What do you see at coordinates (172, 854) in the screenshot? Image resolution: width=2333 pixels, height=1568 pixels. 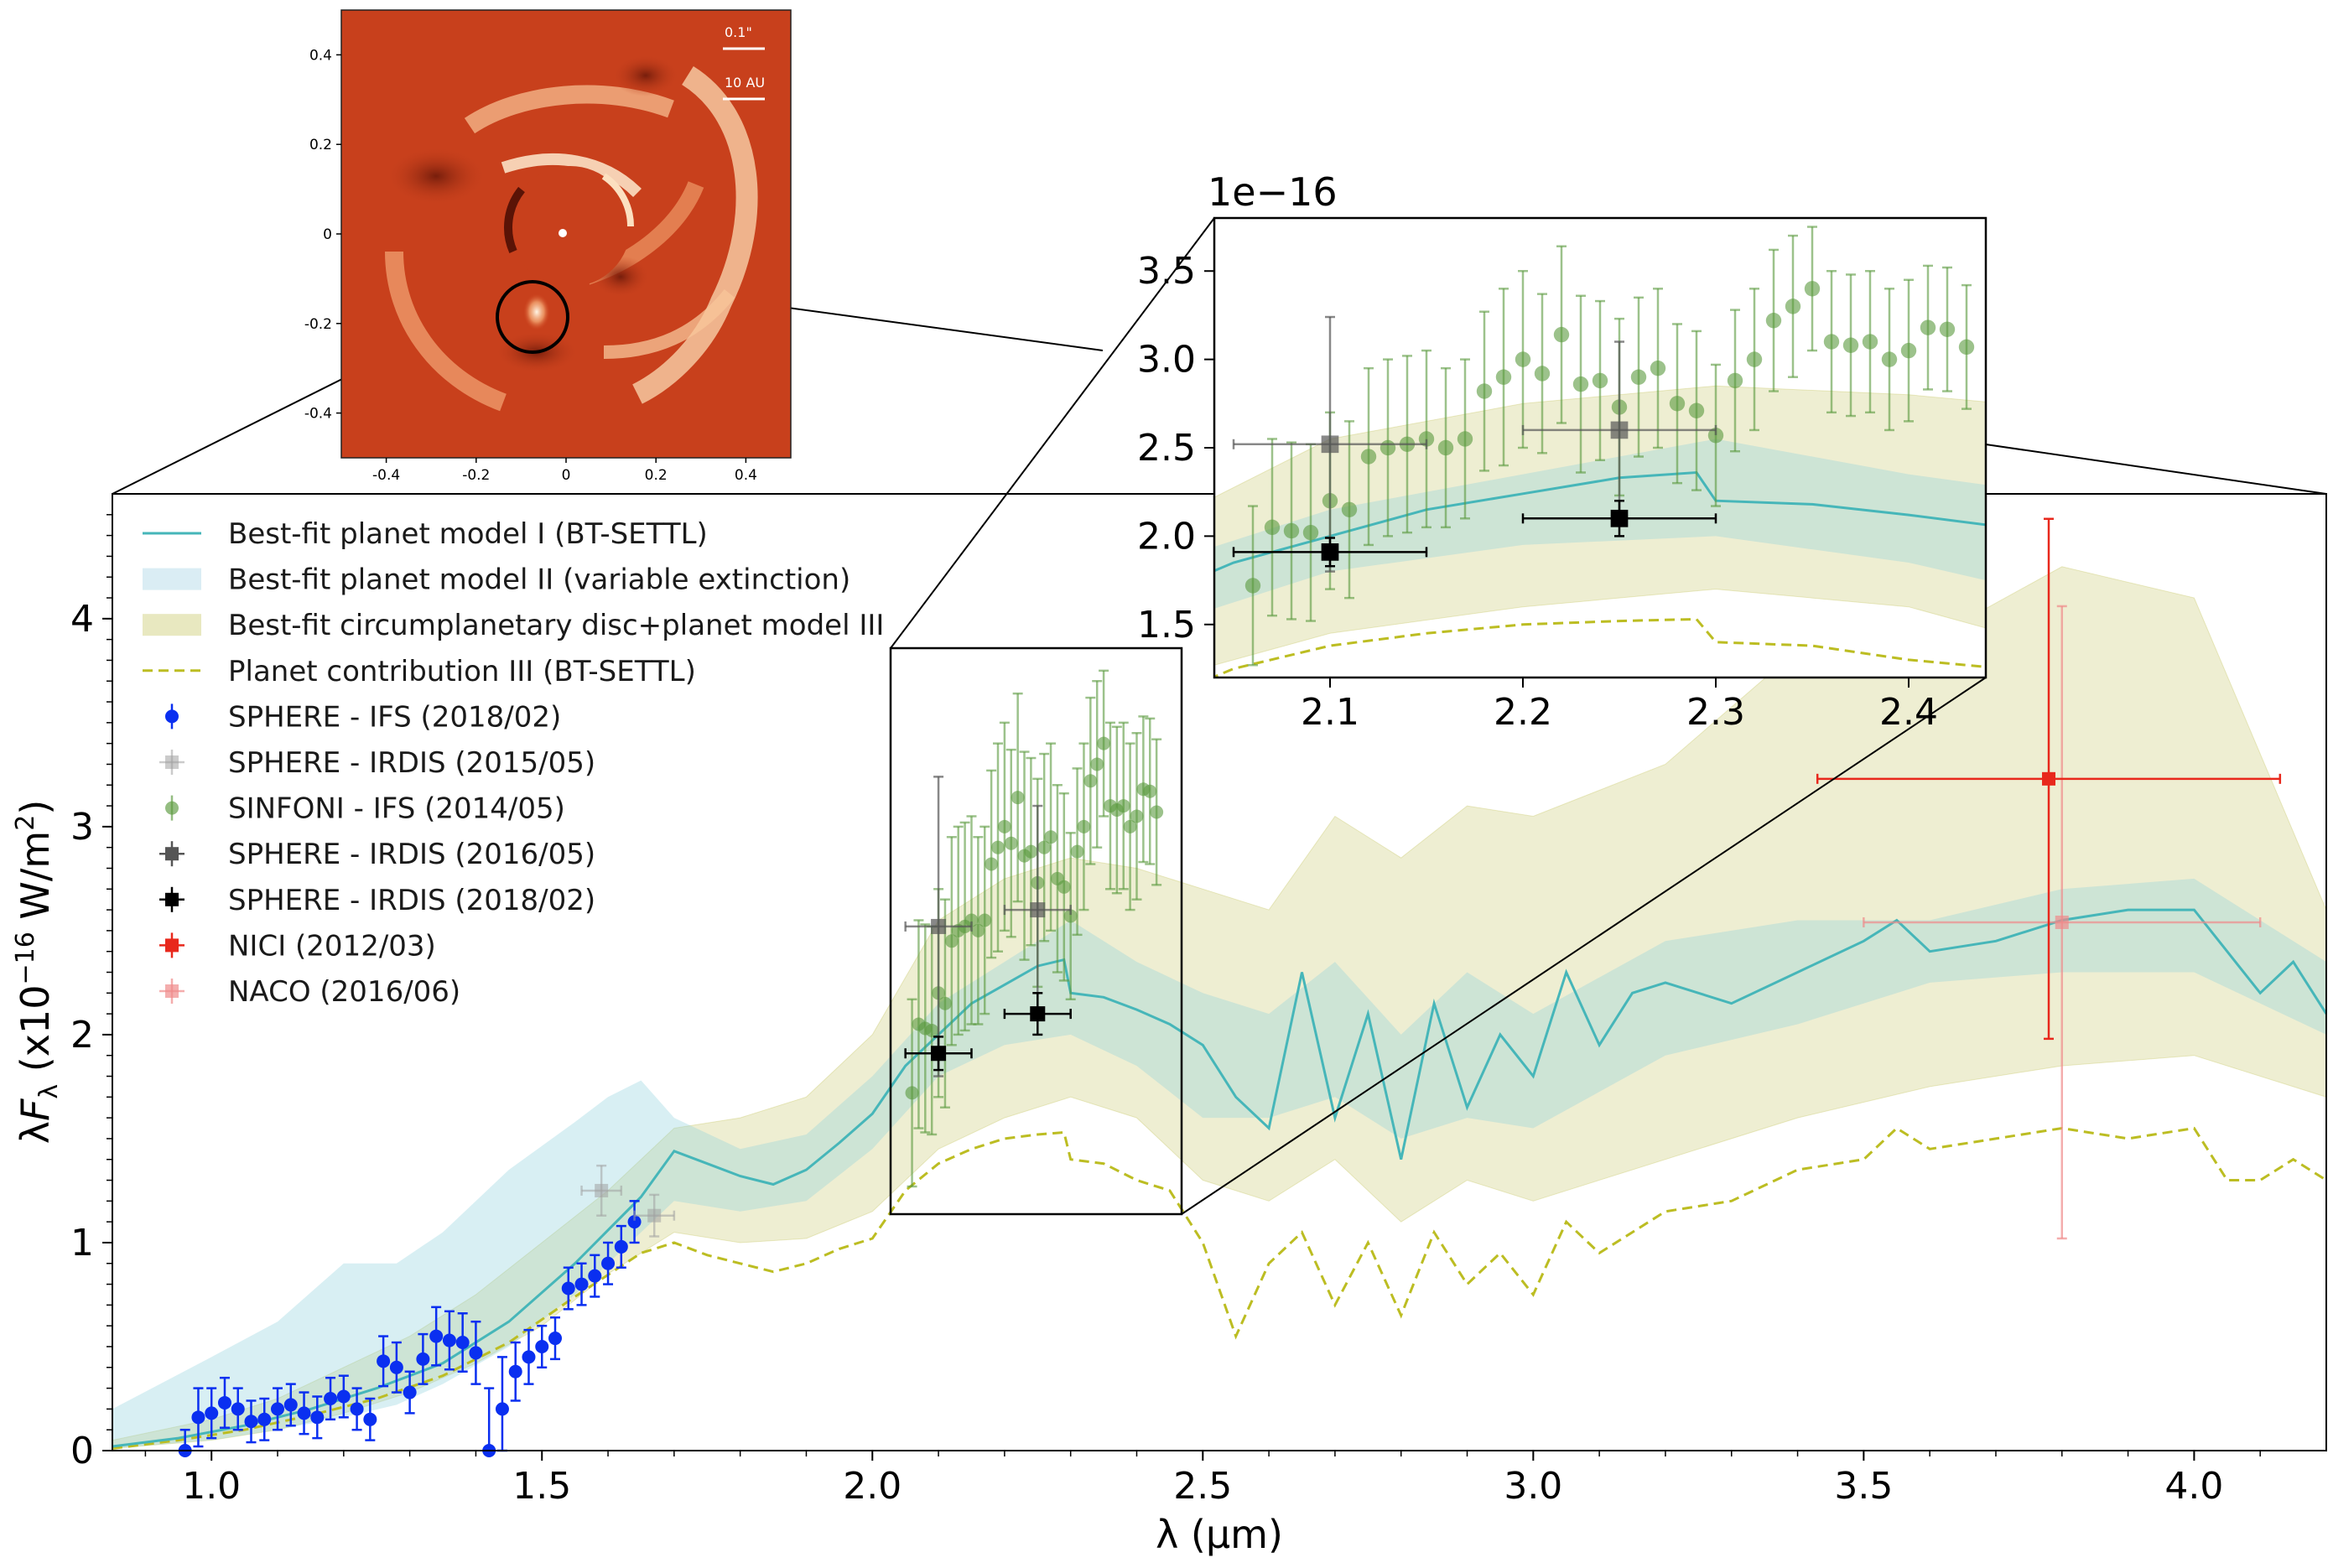 I see `legend-sphere-irdis-2016-05--swatch` at bounding box center [172, 854].